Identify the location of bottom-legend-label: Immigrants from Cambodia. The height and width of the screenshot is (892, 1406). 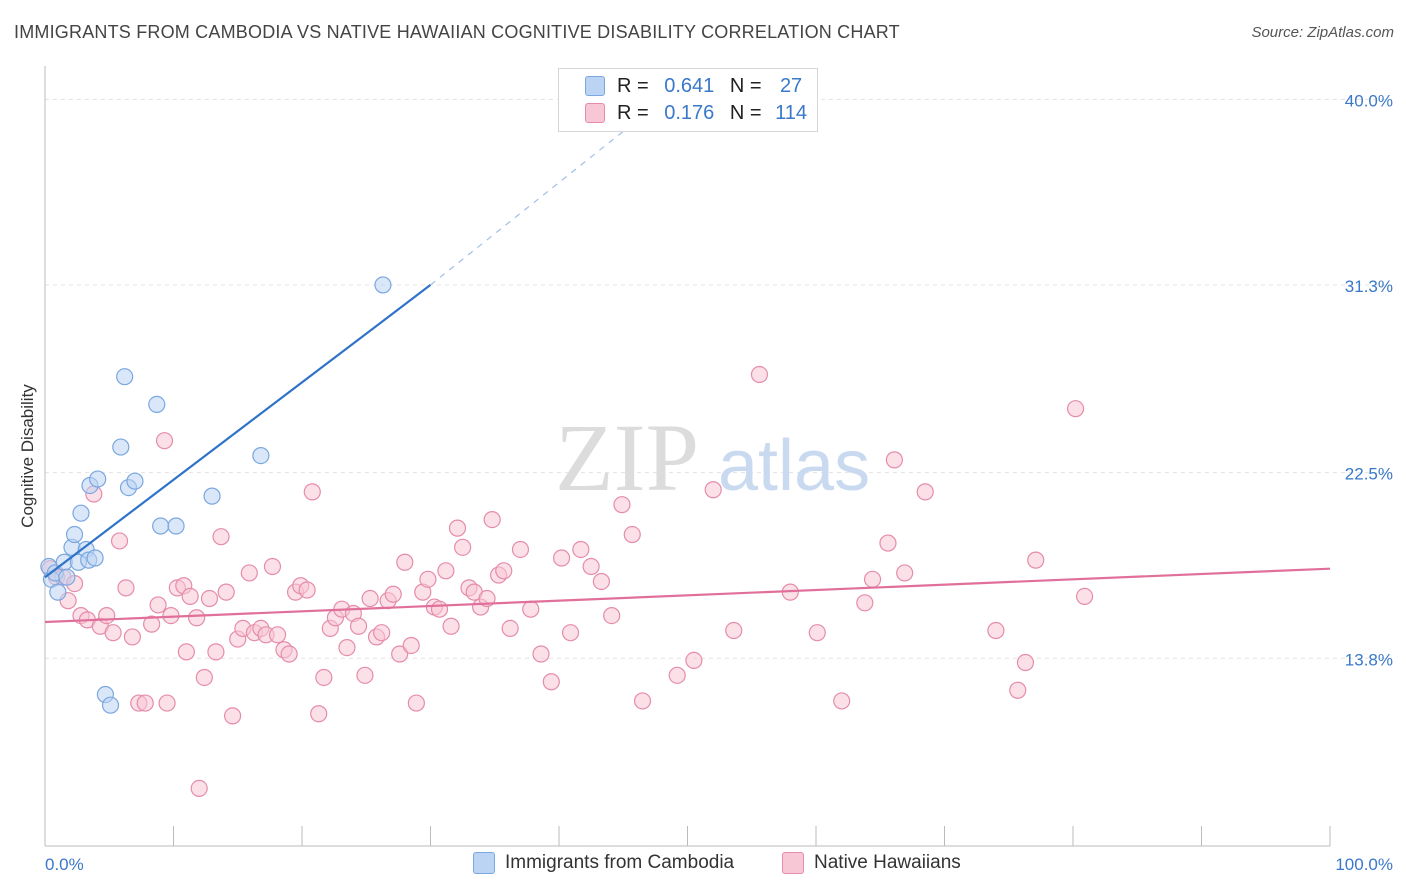
(620, 862).